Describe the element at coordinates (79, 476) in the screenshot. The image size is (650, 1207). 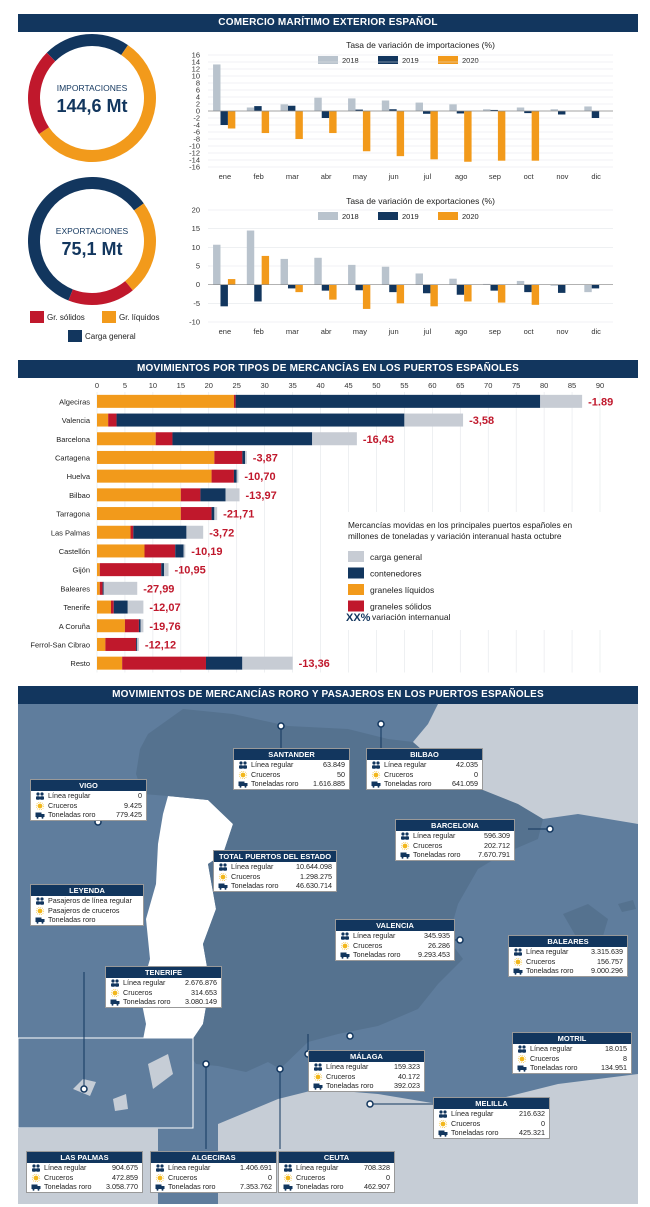
I see `port-label: Huelva` at that location.